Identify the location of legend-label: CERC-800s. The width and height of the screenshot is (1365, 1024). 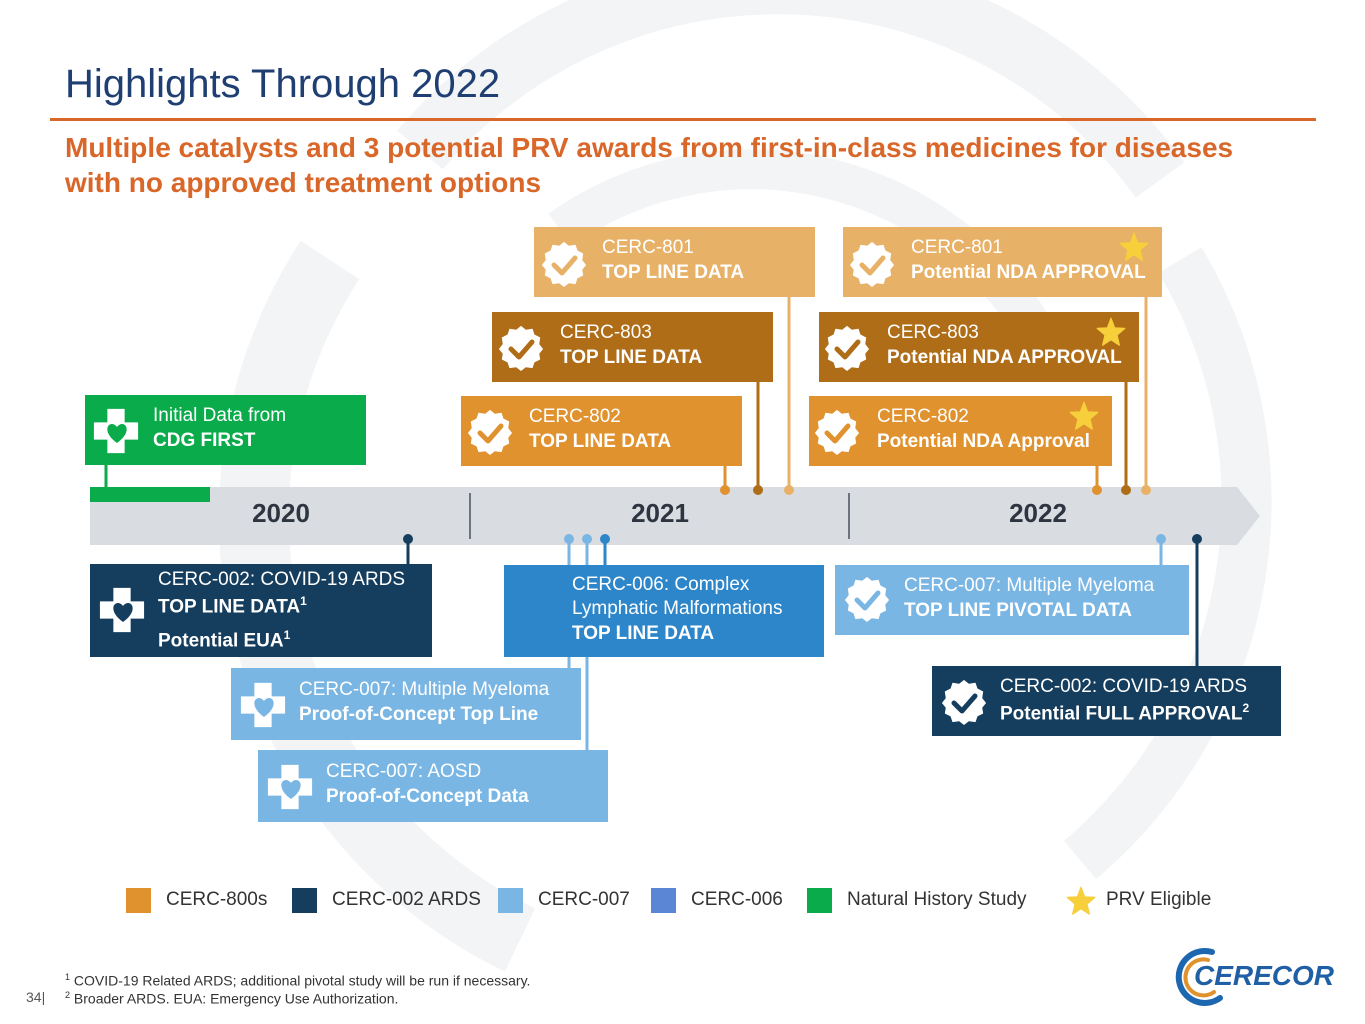
(217, 899).